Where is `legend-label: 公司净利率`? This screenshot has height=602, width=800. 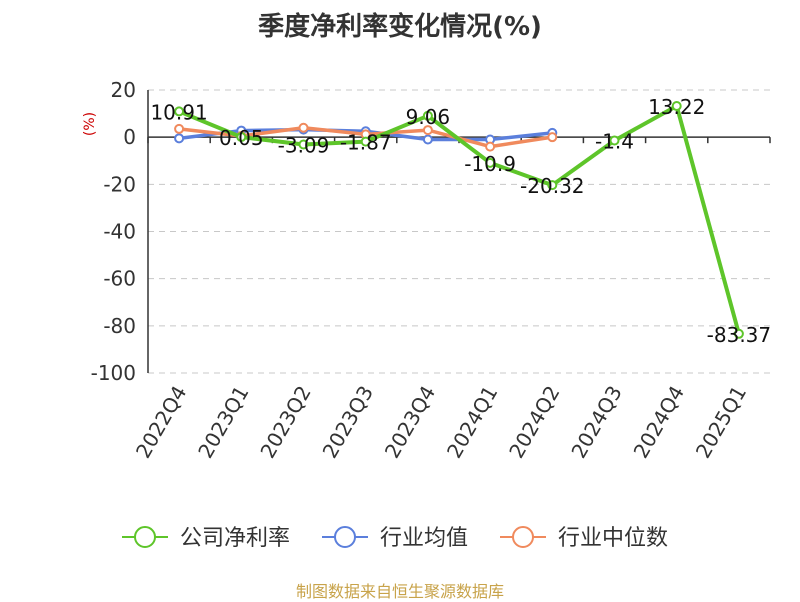
legend-label: 公司净利率 is located at coordinates (235, 538).